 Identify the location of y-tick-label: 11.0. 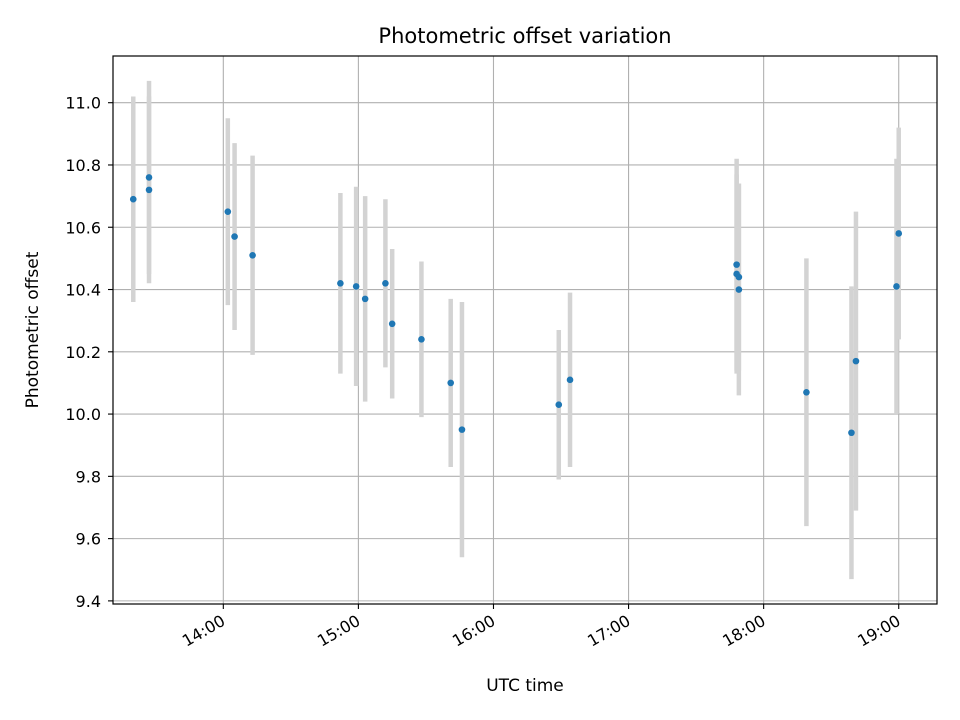
(83, 103).